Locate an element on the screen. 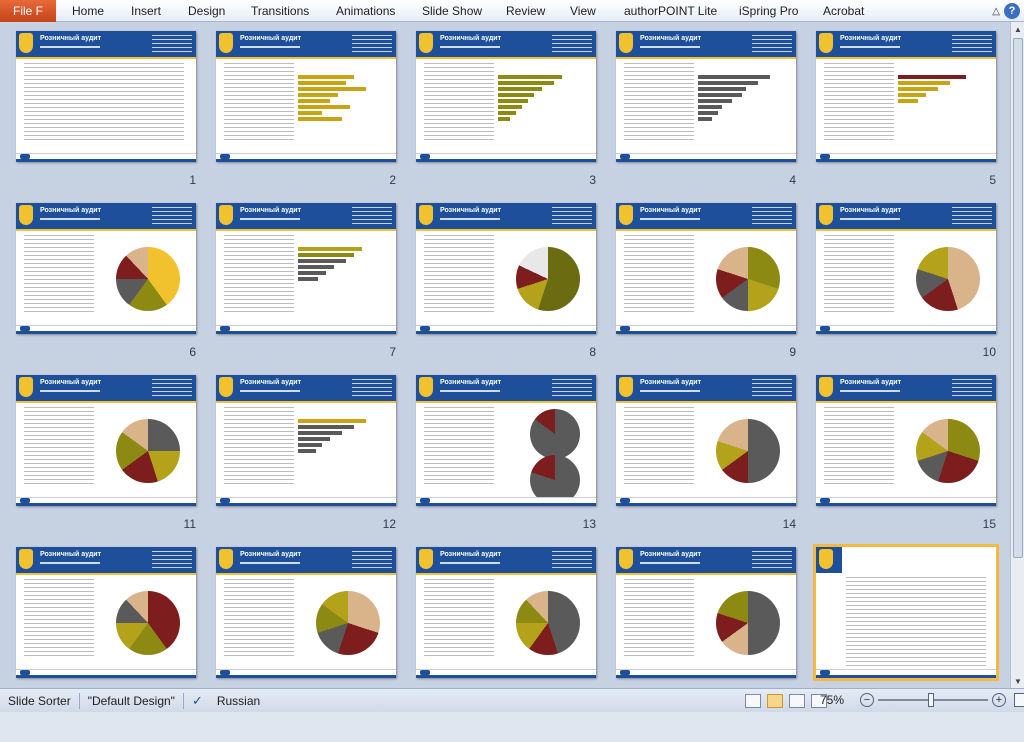  tab-file: File F is located at coordinates (28, 11).